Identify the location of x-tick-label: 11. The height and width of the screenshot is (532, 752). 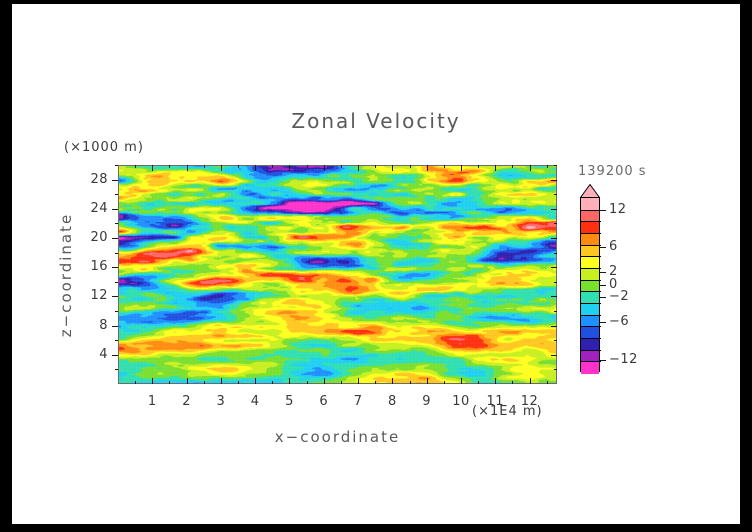
(495, 401).